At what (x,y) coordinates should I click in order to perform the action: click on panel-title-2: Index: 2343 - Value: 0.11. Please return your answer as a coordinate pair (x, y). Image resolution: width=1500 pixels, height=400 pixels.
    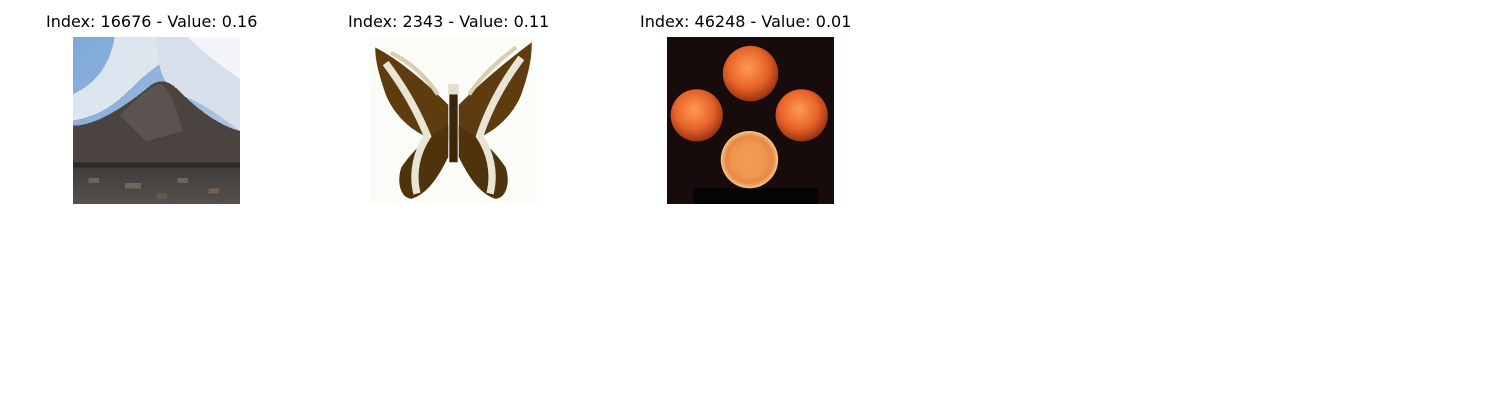
    Looking at the image, I should click on (449, 21).